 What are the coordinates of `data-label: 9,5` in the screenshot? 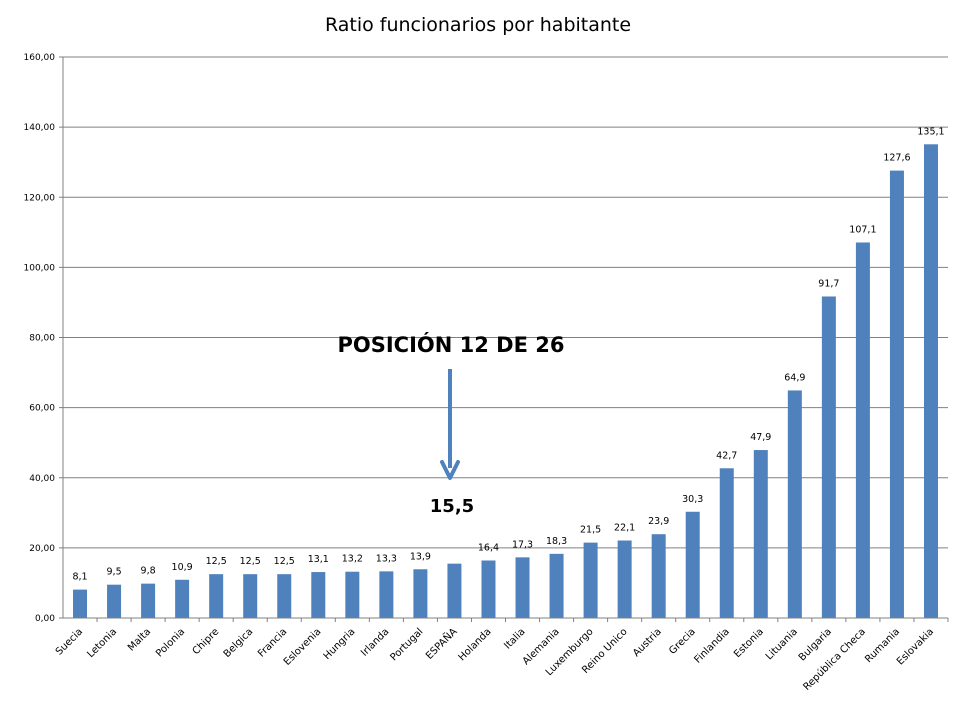 It's located at (114, 572).